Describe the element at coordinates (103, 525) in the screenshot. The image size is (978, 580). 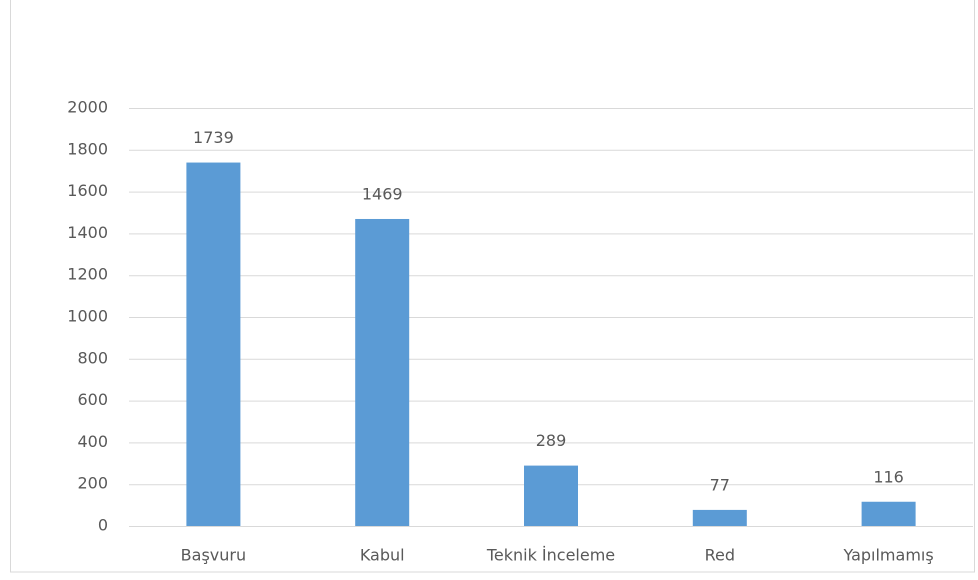
I see `y-tick-label: 0` at that location.